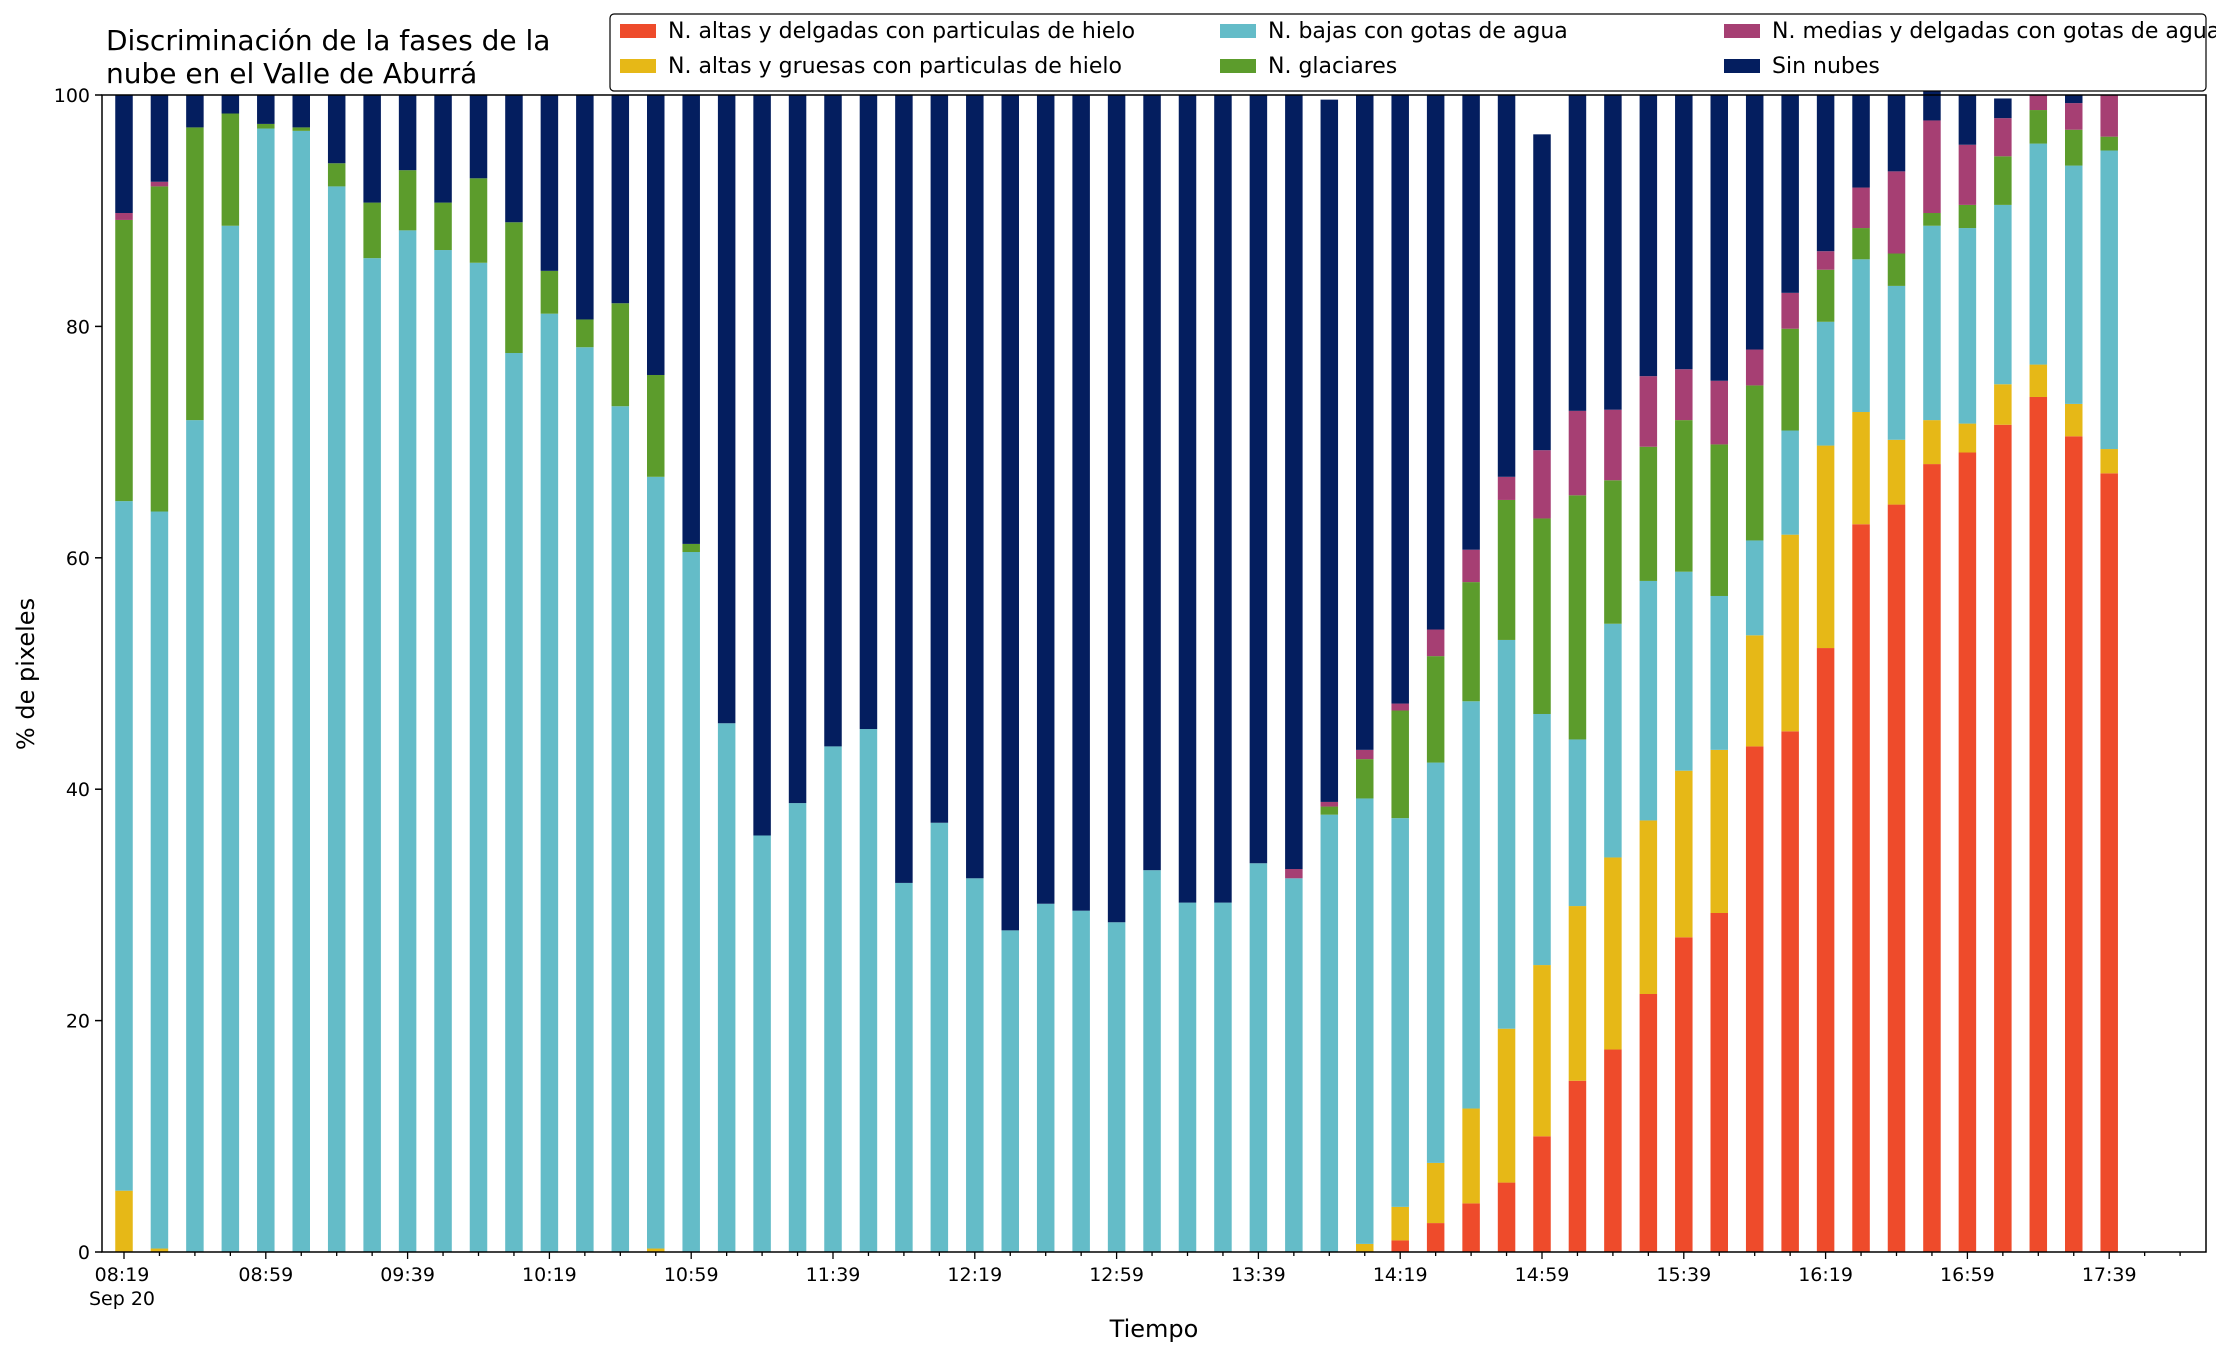 The width and height of the screenshot is (2216, 1355). I want to click on bar-segment-s5-t37, so click(1435, 362).